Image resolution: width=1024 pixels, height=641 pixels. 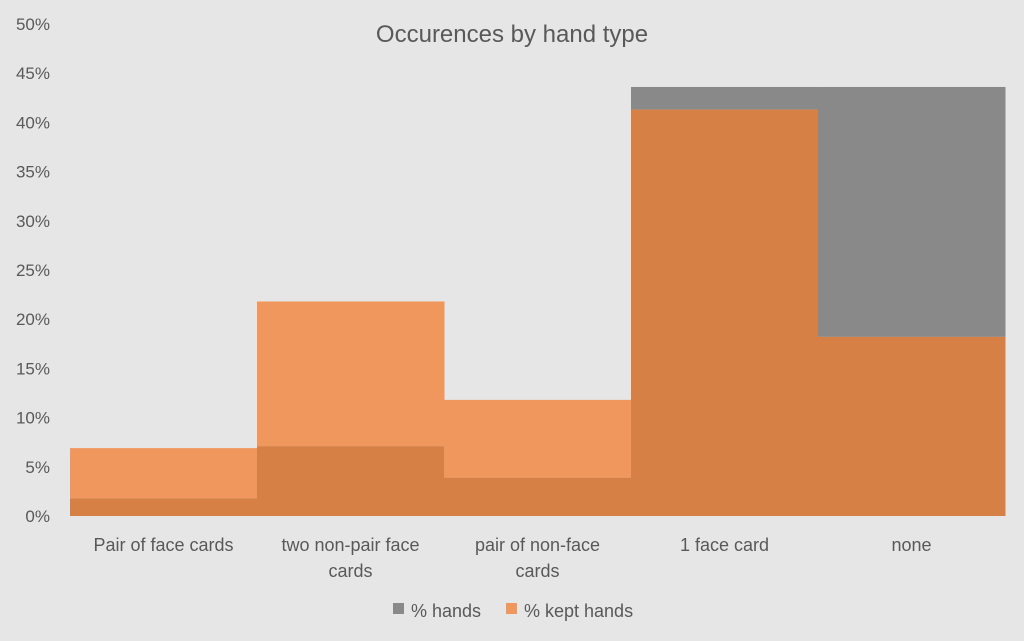 I want to click on y-tick-label: 30%, so click(x=33, y=221).